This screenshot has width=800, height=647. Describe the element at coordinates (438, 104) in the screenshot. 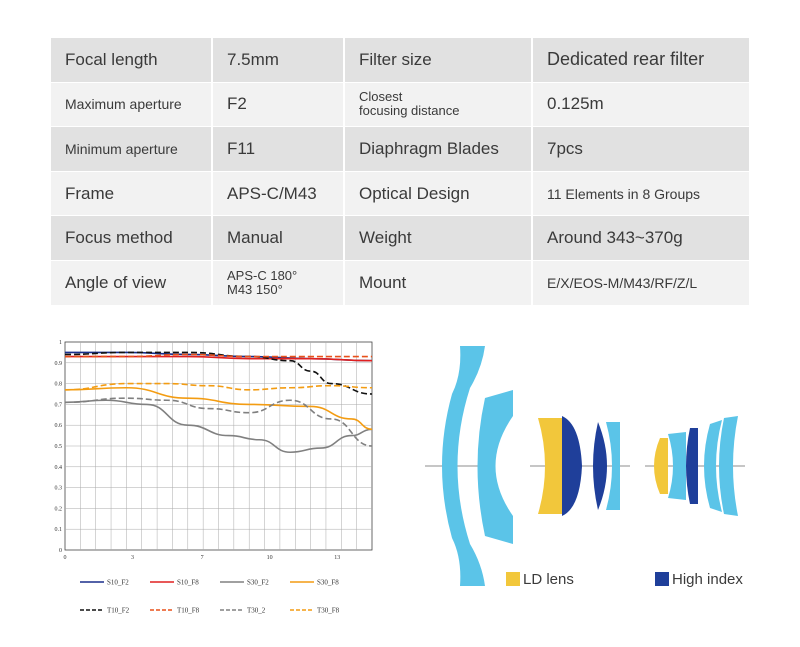

I see `spec-label: Closest focusing distance` at that location.